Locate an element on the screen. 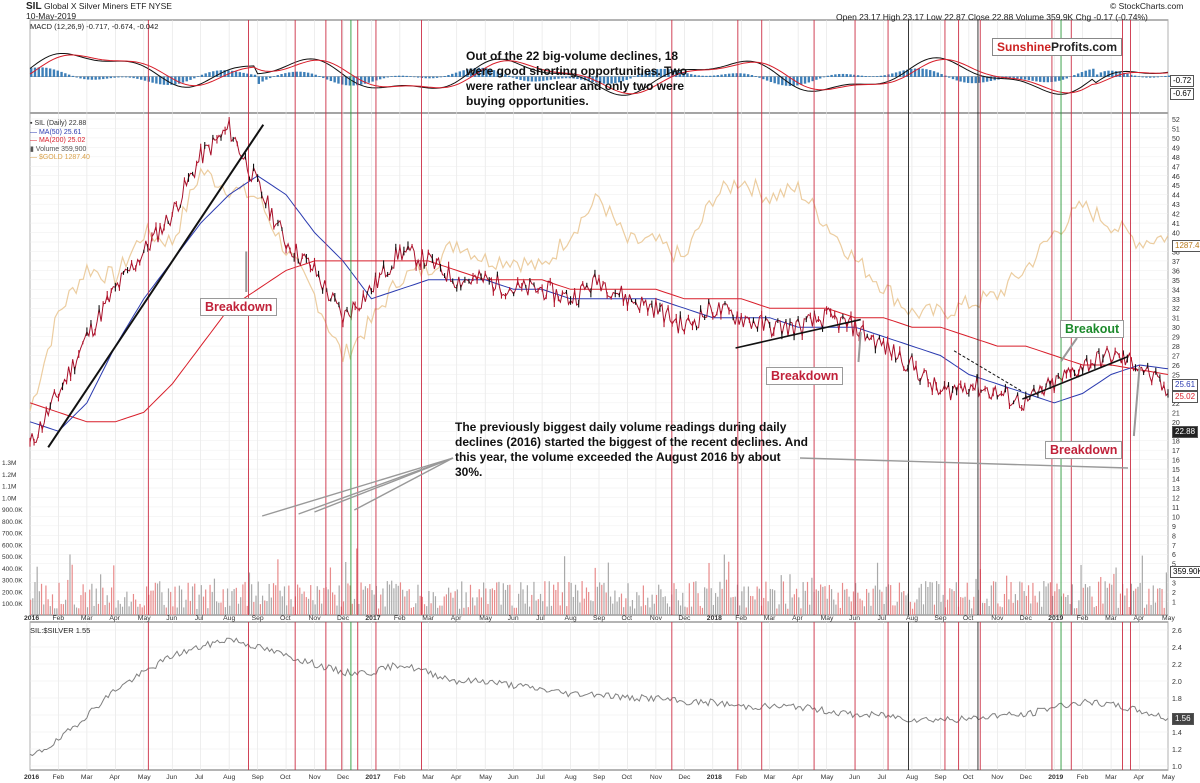  price-tick-label: 49 is located at coordinates (1176, 148).